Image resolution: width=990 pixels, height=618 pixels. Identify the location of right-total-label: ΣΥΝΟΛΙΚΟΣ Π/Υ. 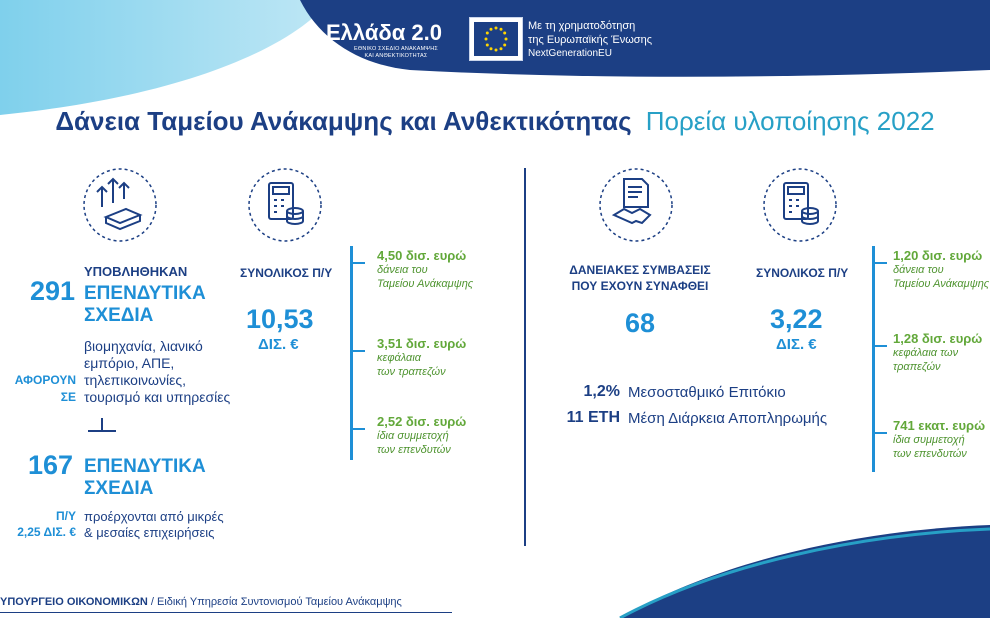
(802, 273).